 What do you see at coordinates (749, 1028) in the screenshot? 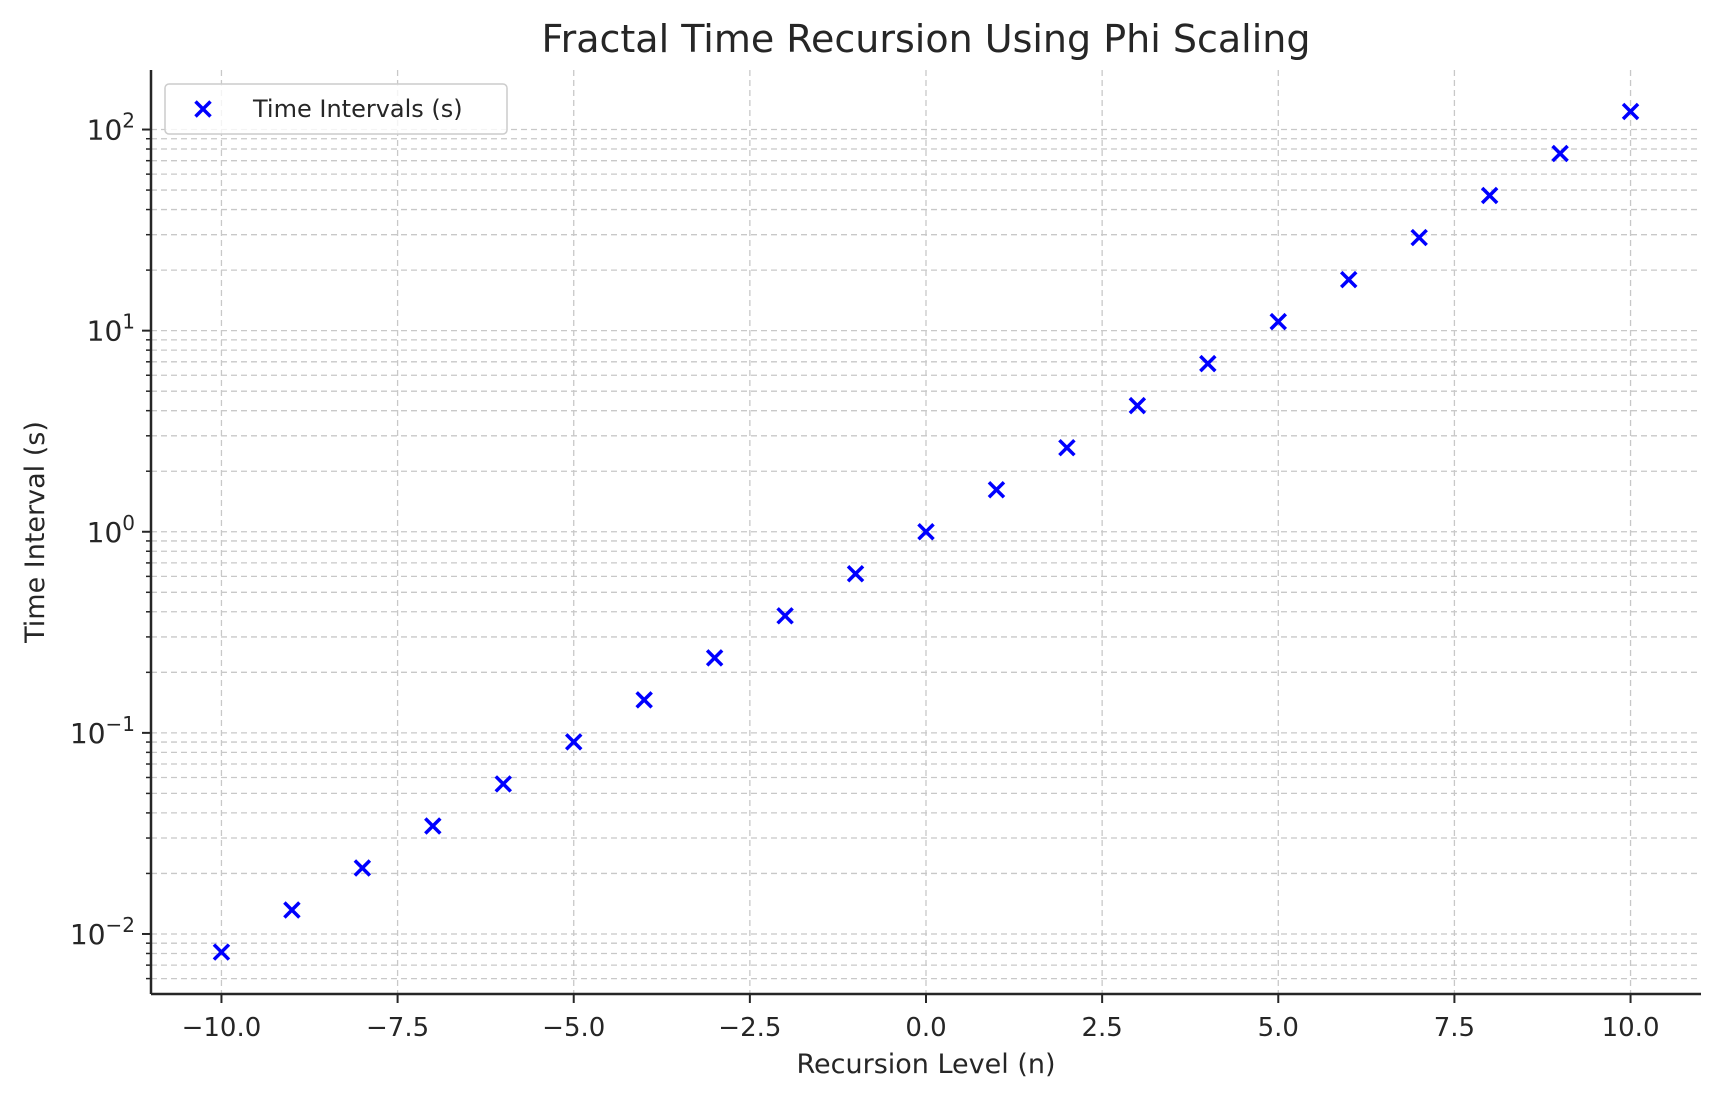
I see `x-tick-label: −2.5` at bounding box center [749, 1028].